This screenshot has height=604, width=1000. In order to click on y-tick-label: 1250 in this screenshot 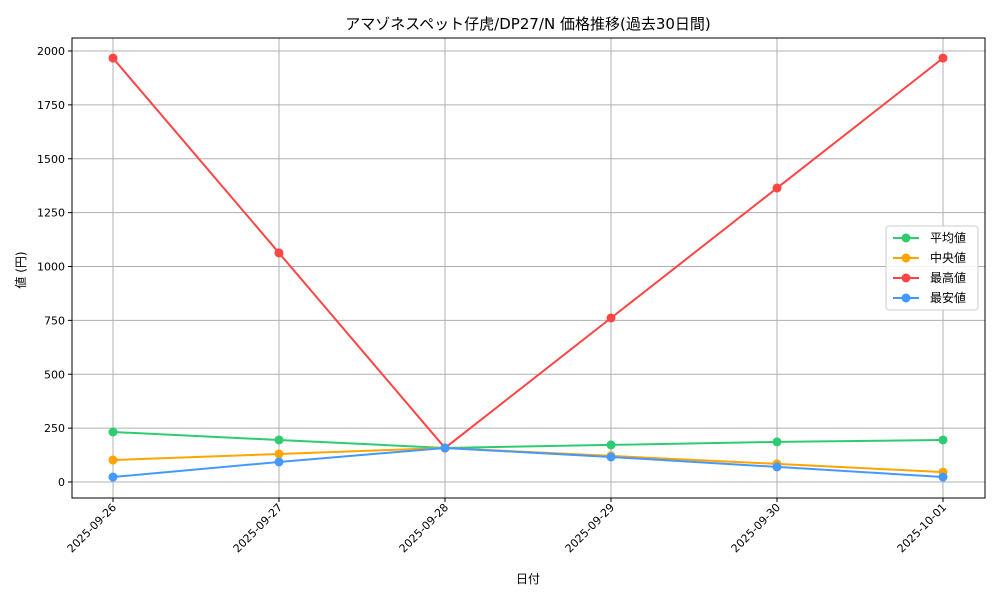, I will do `click(51, 213)`.